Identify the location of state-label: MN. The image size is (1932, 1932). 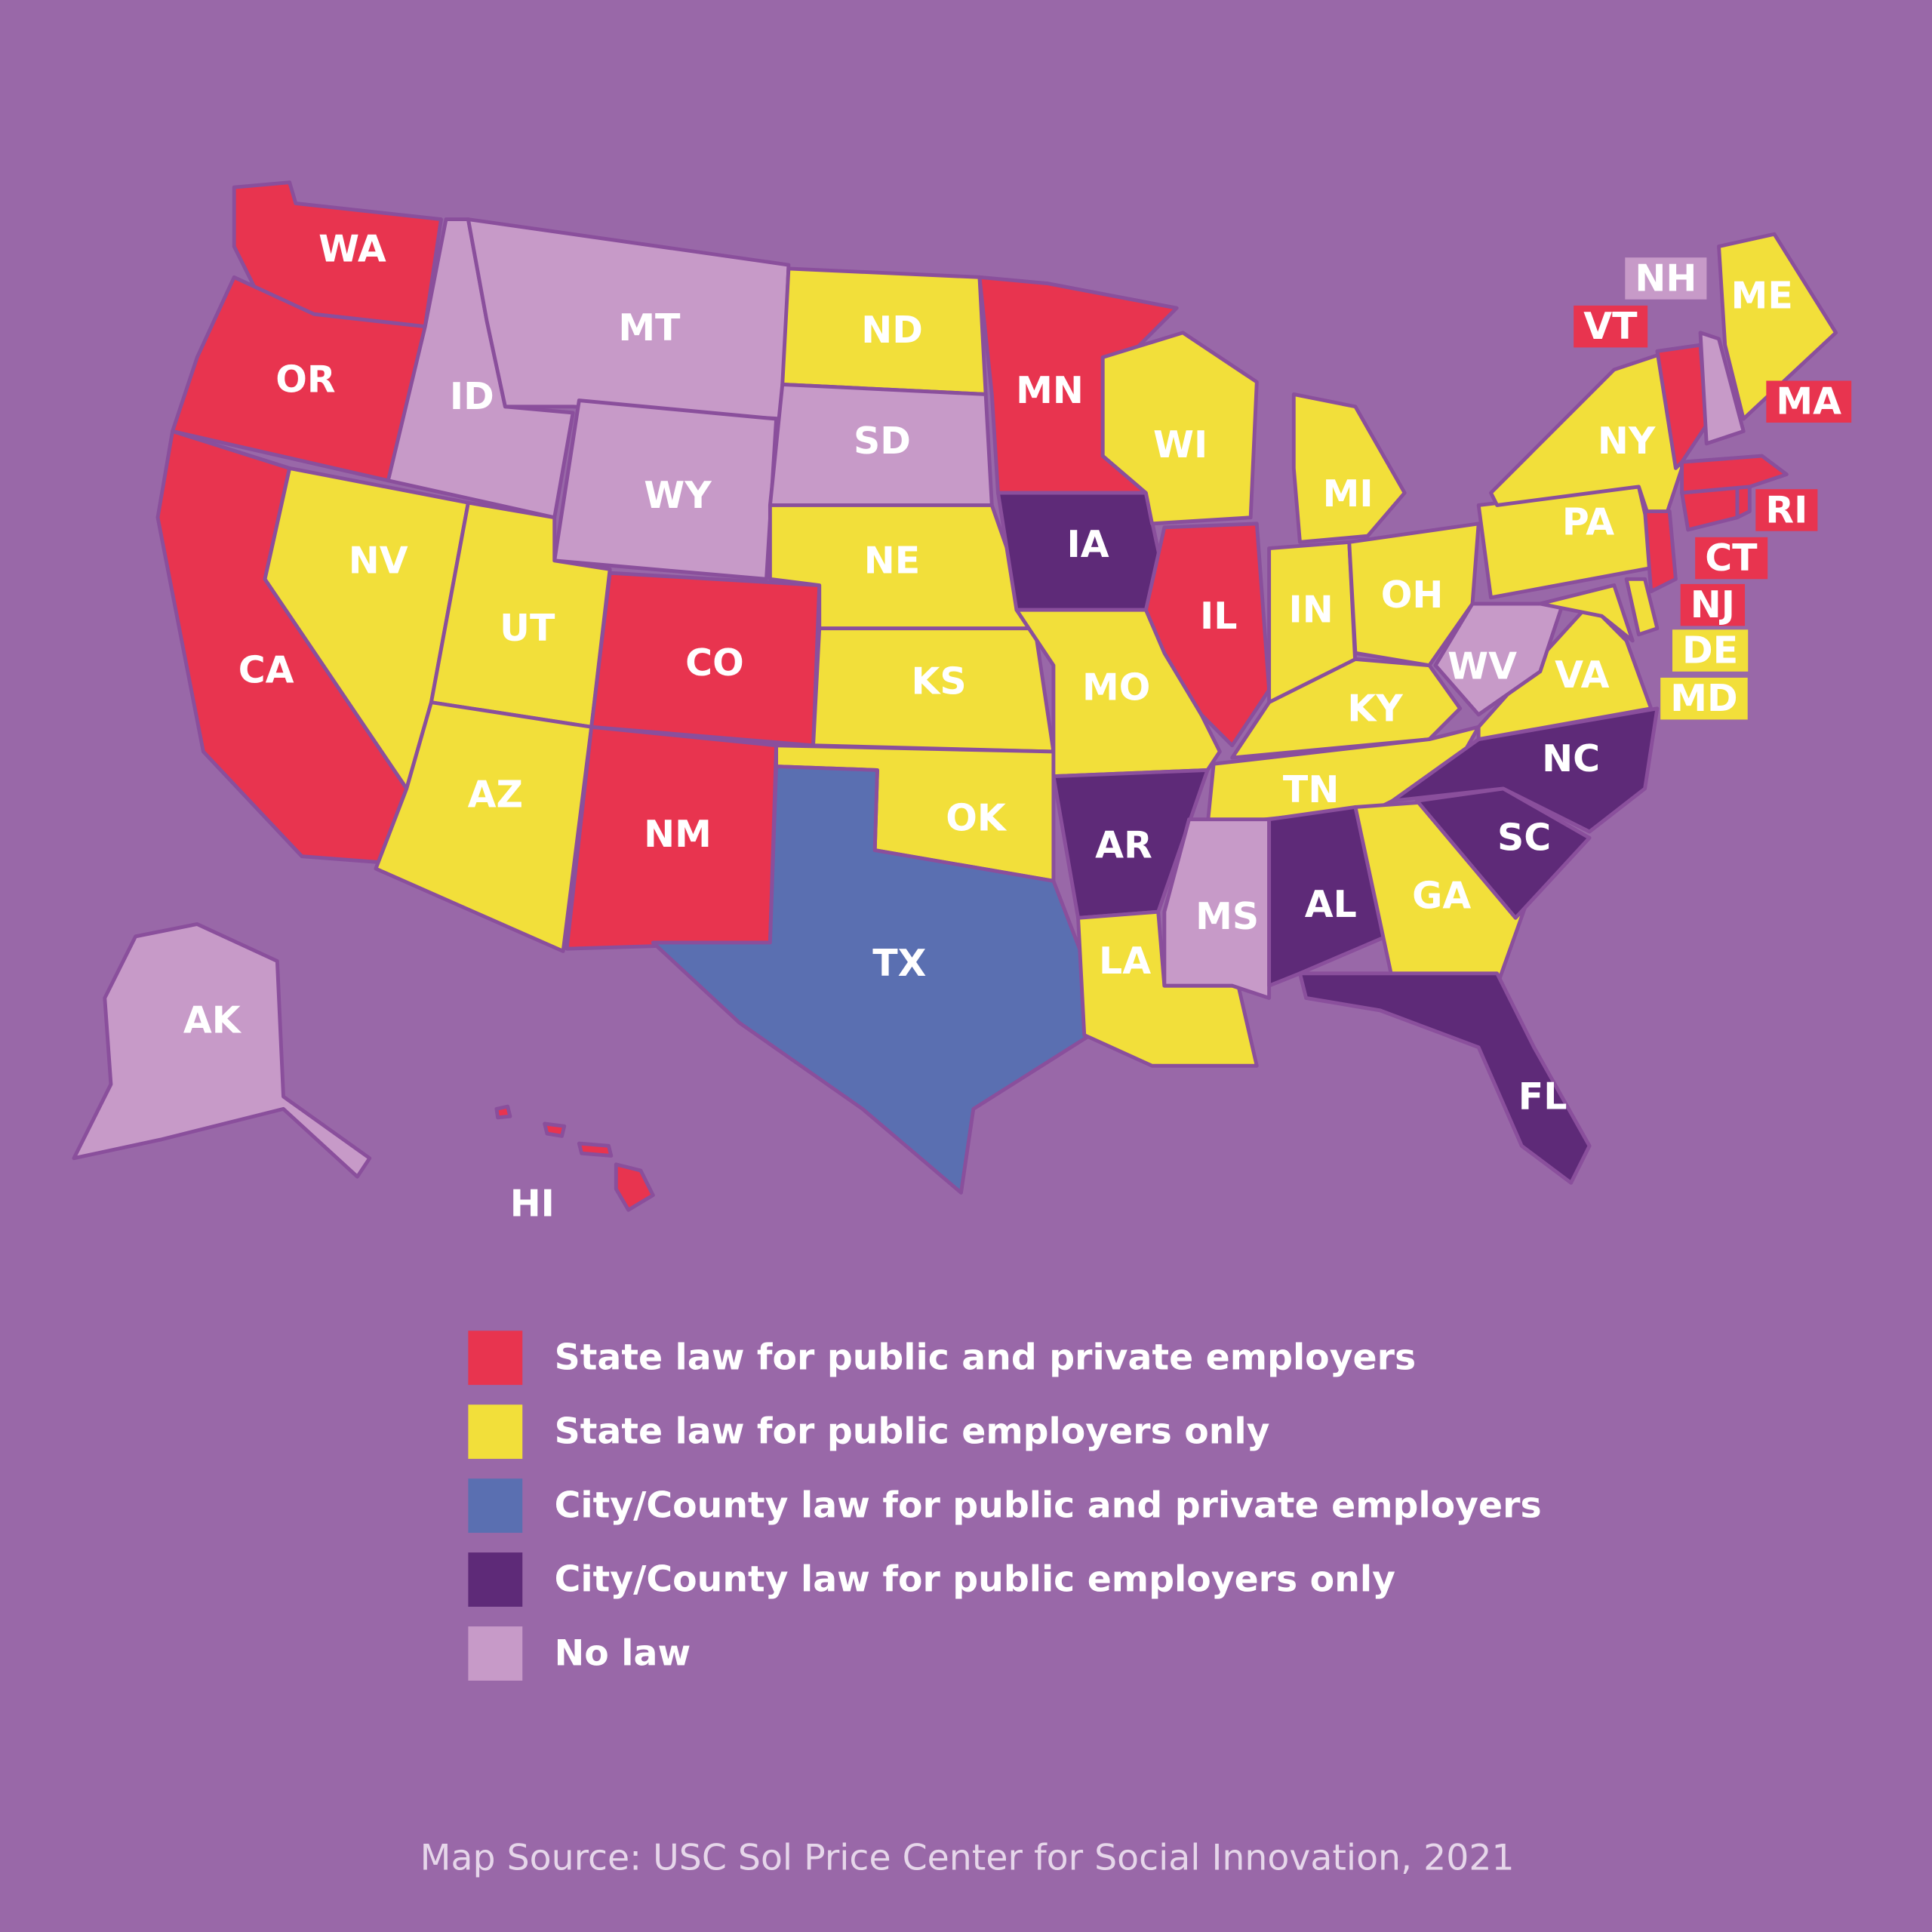
(1050, 390).